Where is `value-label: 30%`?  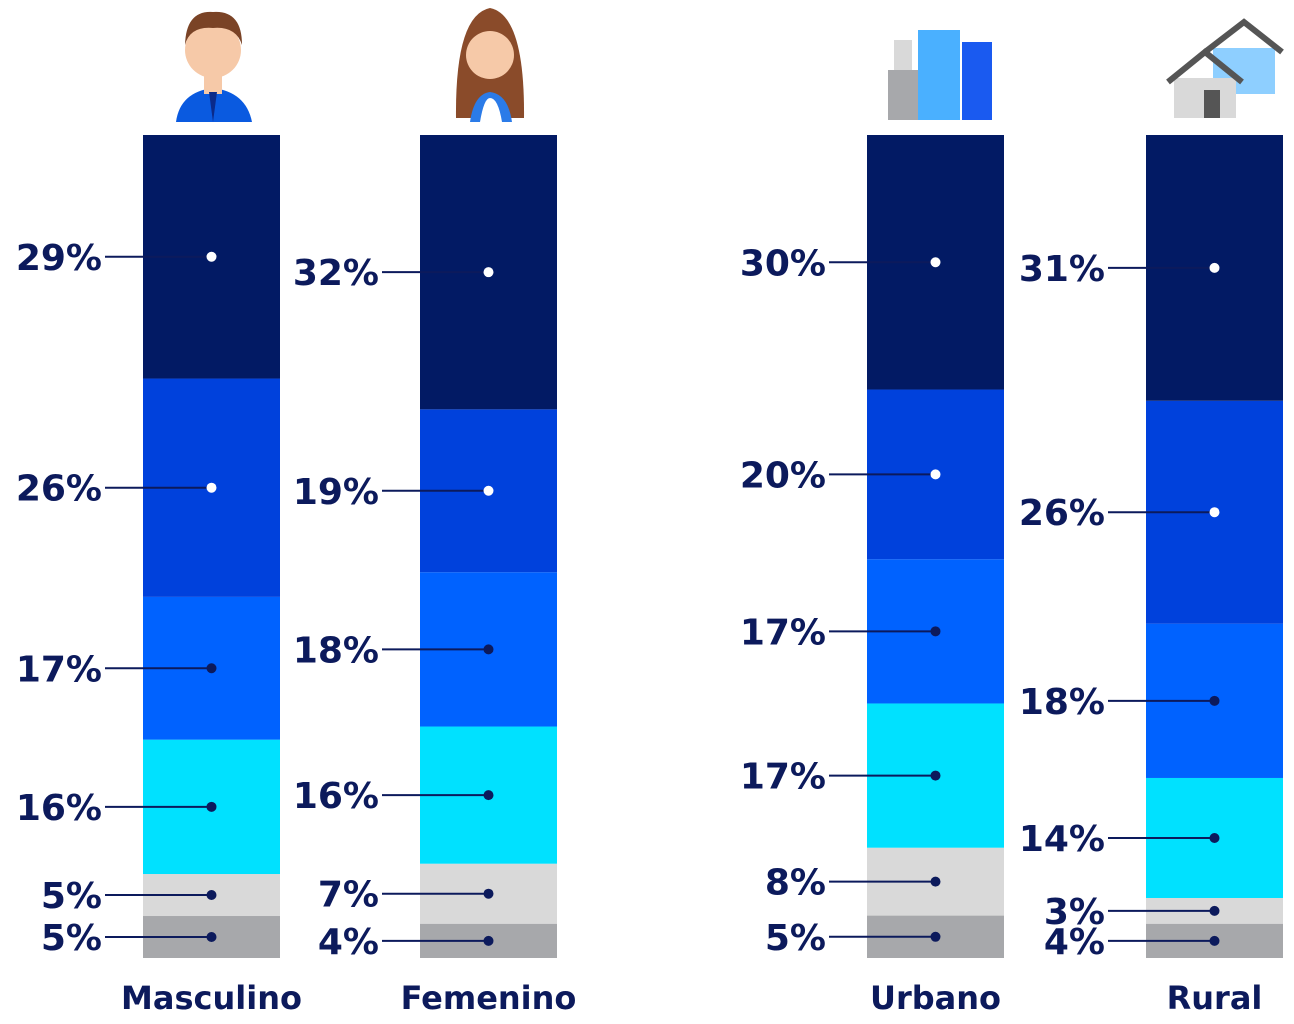
value-label: 30% is located at coordinates (783, 263).